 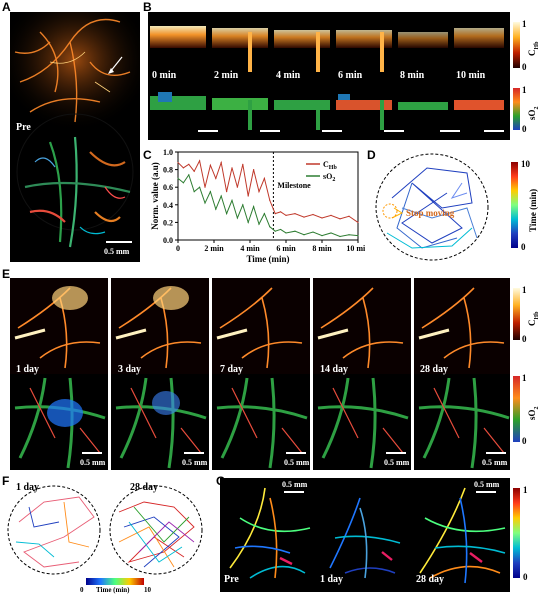 What do you see at coordinates (214, 248) in the screenshot?
I see `chart-c-xtick-label-1: 2 min` at bounding box center [214, 248].